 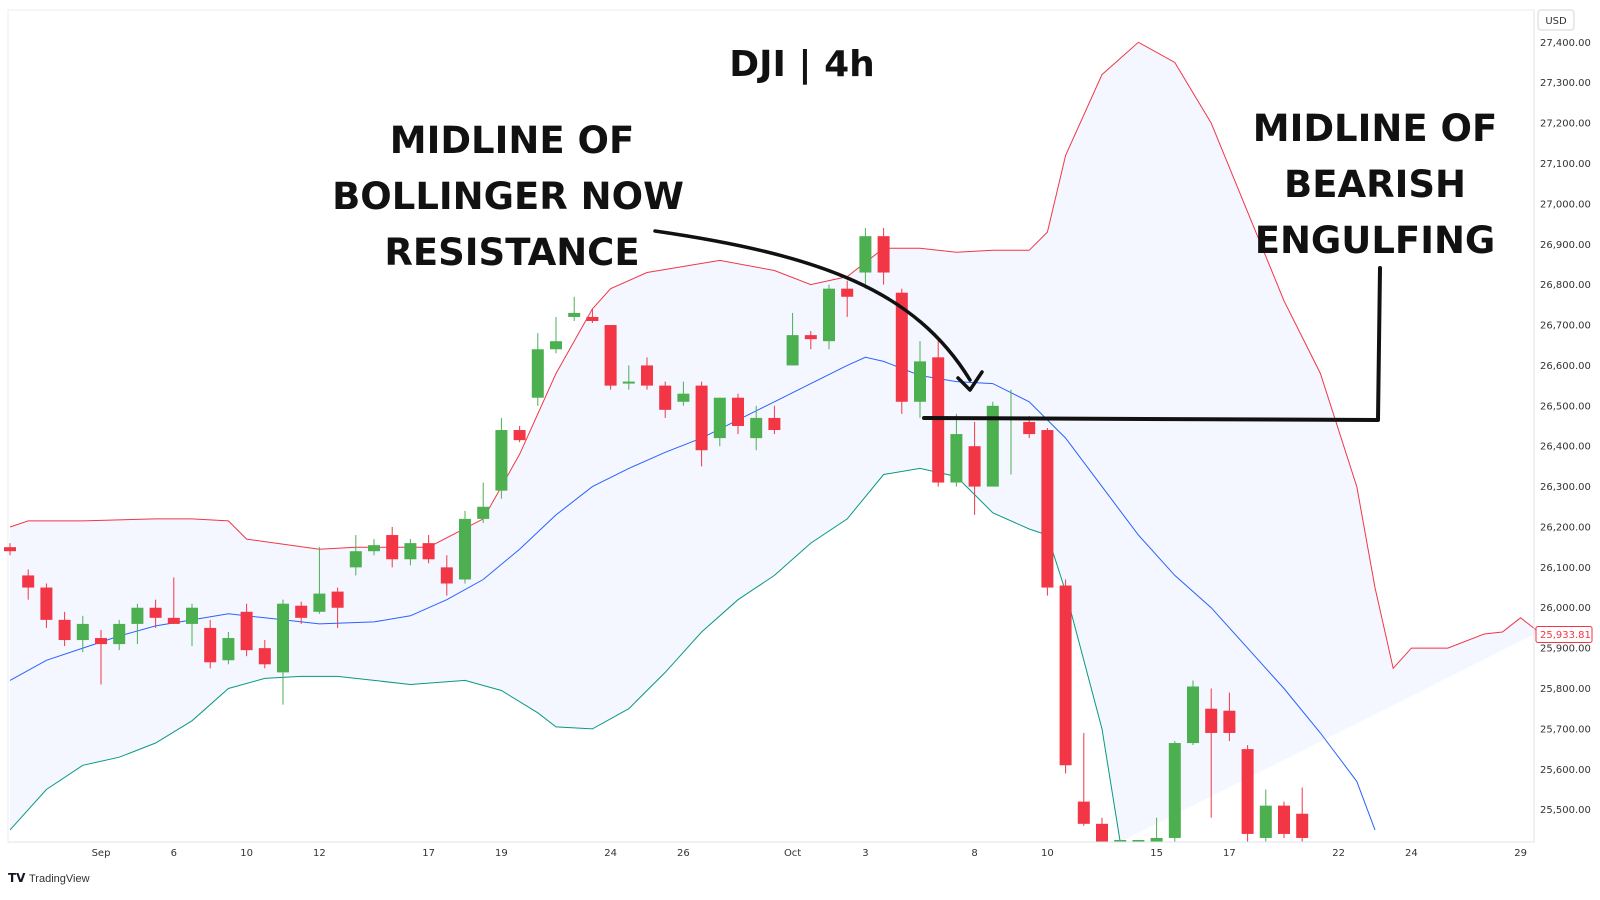 I want to click on tradingview-brand-text: TradingView, so click(x=59, y=879).